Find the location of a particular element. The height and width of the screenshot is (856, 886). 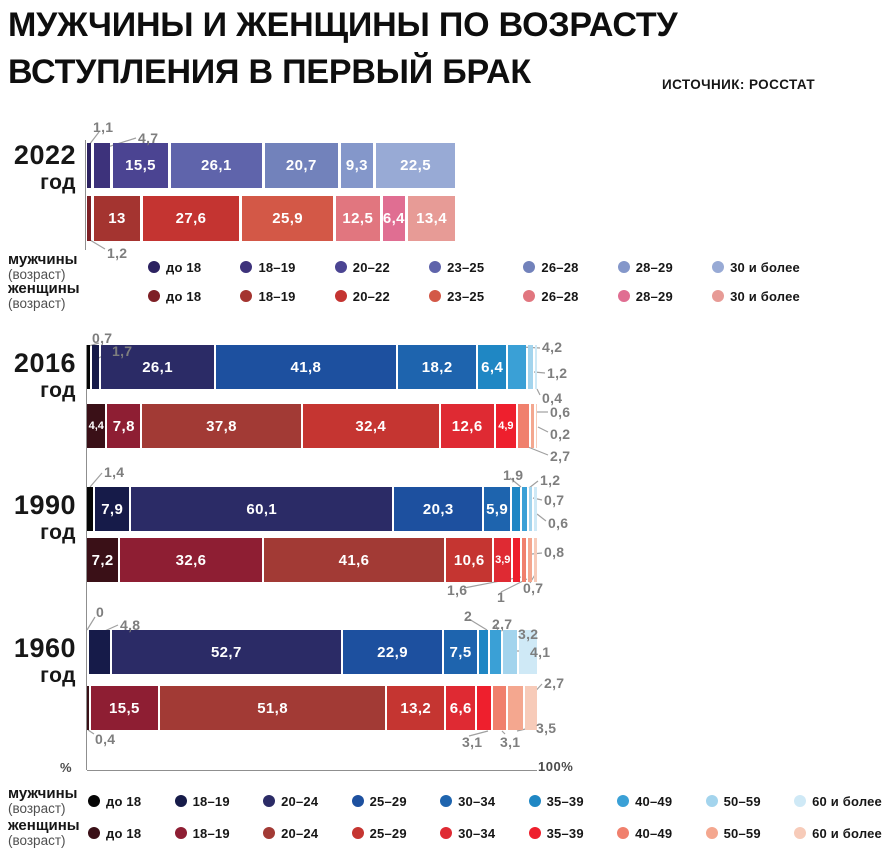

year-label-1990: 1990 год is located at coordinates (38, 518).